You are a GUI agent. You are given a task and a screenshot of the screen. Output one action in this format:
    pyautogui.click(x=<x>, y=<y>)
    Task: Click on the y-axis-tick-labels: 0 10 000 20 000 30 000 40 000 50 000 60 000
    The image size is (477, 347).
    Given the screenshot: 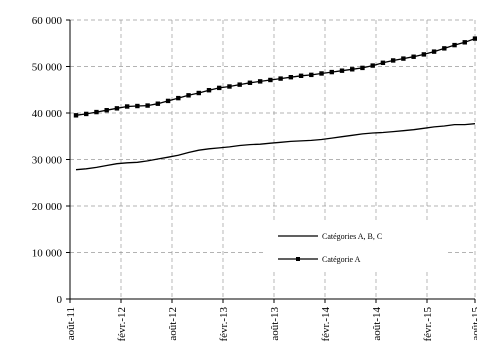 What is the action you would take?
    pyautogui.click(x=47, y=160)
    